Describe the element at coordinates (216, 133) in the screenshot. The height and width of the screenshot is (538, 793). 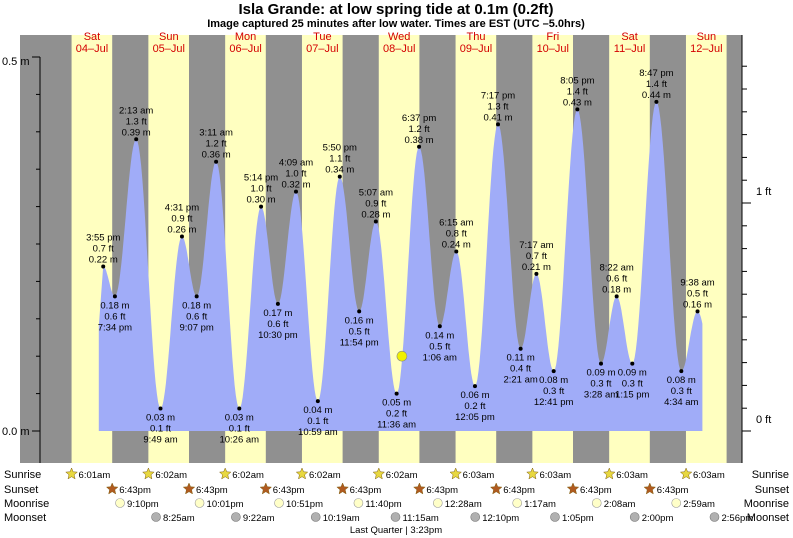
I see `tide-label: 3:11 am` at that location.